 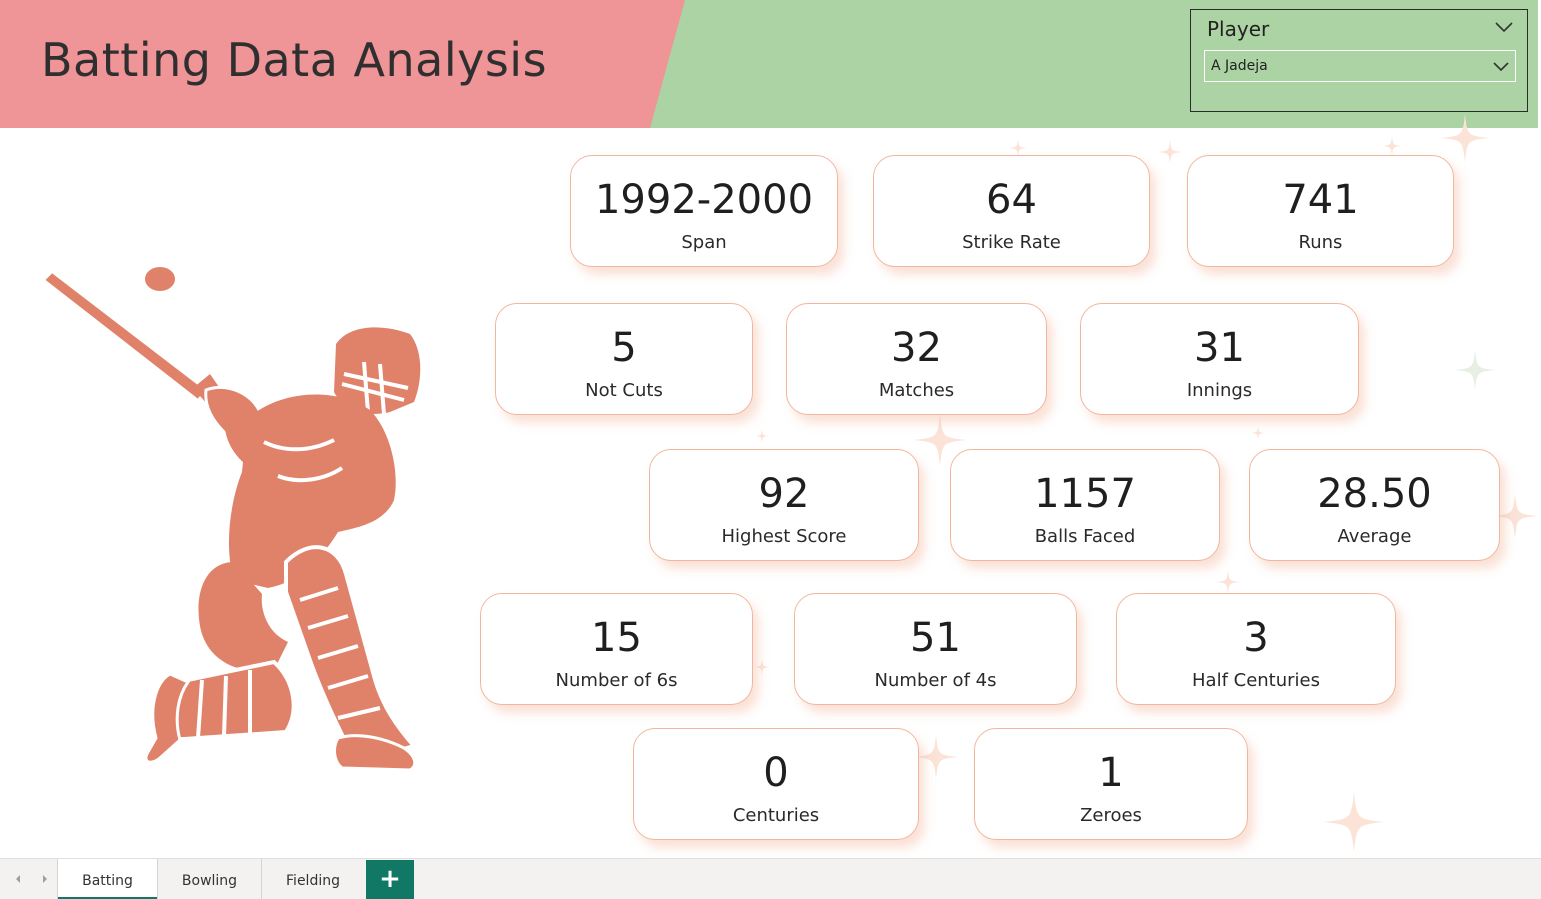 What do you see at coordinates (1320, 242) in the screenshot?
I see `runs-label: Runs` at bounding box center [1320, 242].